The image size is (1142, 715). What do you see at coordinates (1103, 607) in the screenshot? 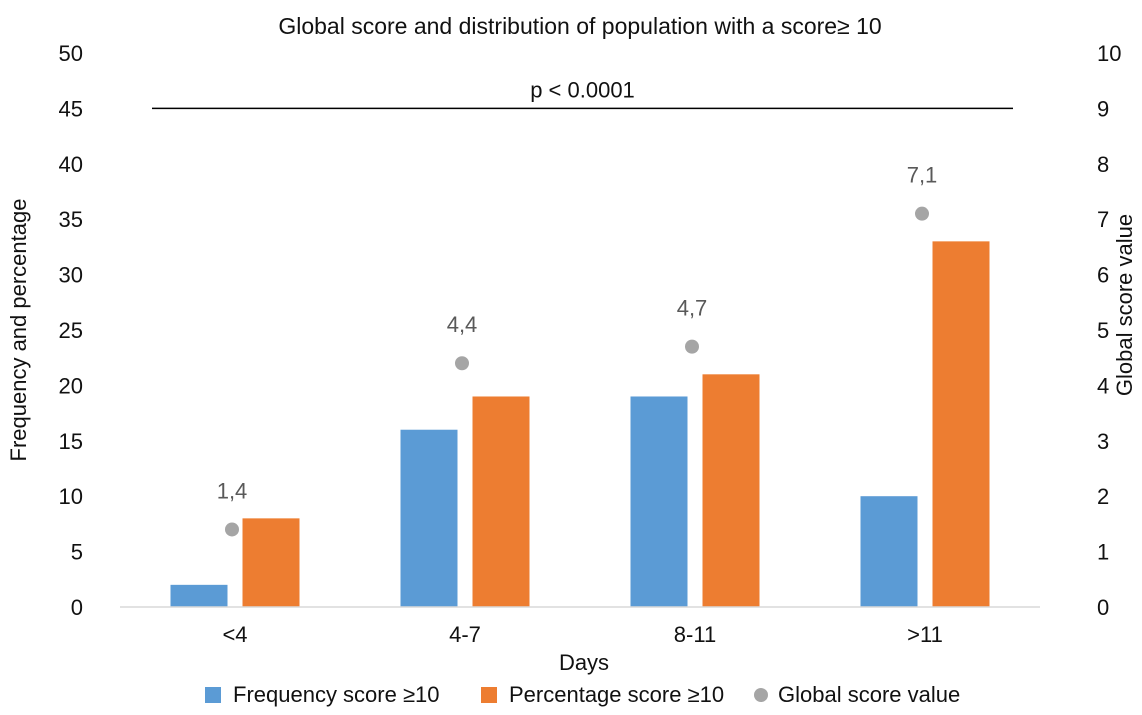
I see `y2-tick-label: 0` at bounding box center [1103, 607].